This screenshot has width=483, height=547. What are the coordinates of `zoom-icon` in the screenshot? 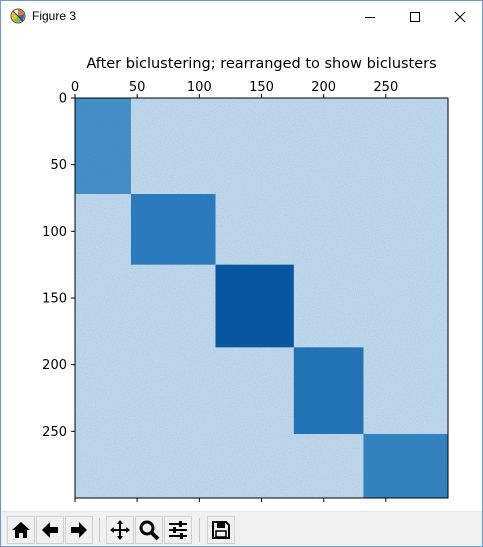 It's located at (149, 530).